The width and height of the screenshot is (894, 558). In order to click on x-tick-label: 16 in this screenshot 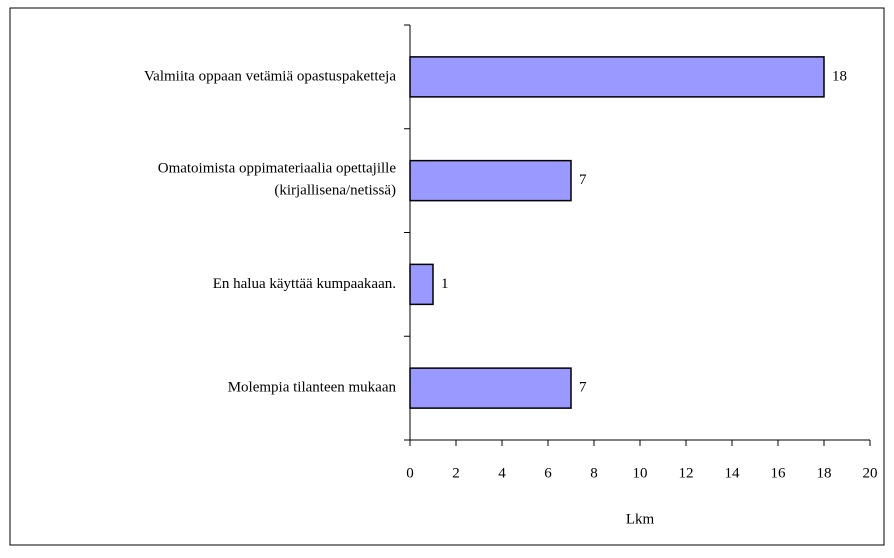, I will do `click(779, 473)`.